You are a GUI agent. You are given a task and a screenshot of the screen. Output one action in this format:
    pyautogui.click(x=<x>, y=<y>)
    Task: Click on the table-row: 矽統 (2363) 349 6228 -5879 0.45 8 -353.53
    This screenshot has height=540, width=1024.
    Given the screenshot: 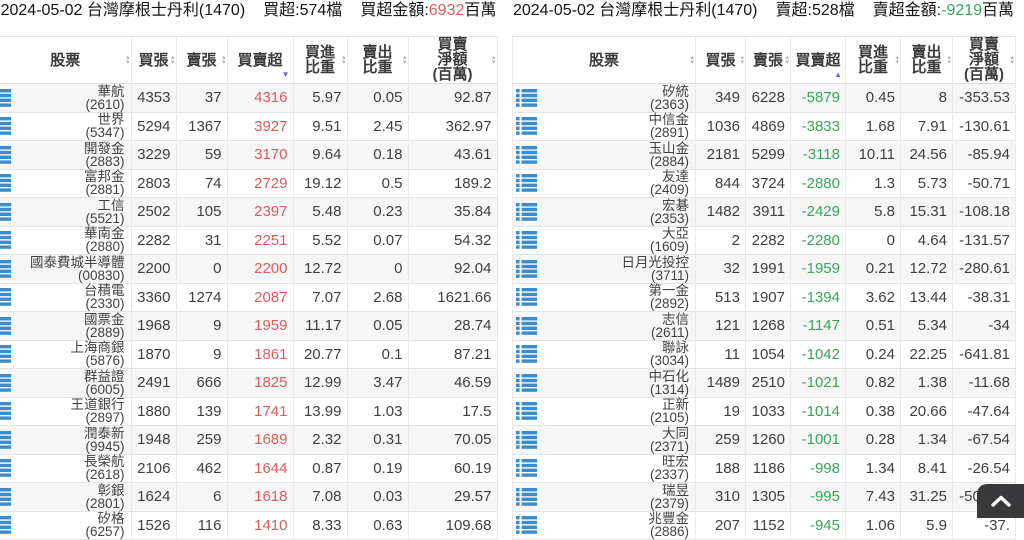 What is the action you would take?
    pyautogui.click(x=764, y=98)
    